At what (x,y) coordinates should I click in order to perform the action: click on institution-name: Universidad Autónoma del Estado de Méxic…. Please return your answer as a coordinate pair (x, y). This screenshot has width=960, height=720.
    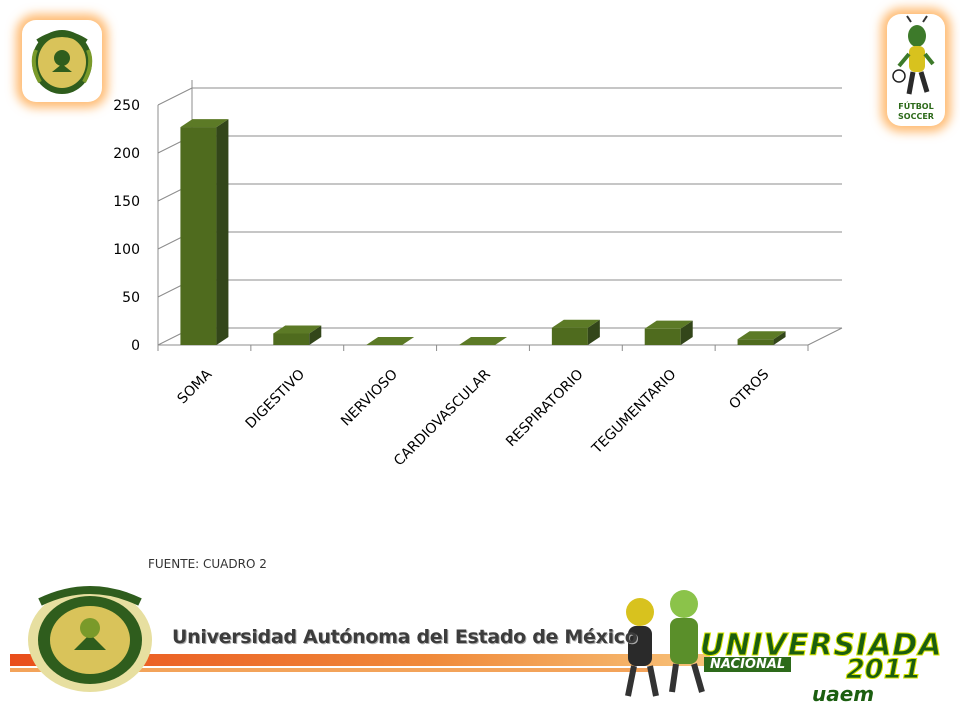
    Looking at the image, I should click on (405, 637).